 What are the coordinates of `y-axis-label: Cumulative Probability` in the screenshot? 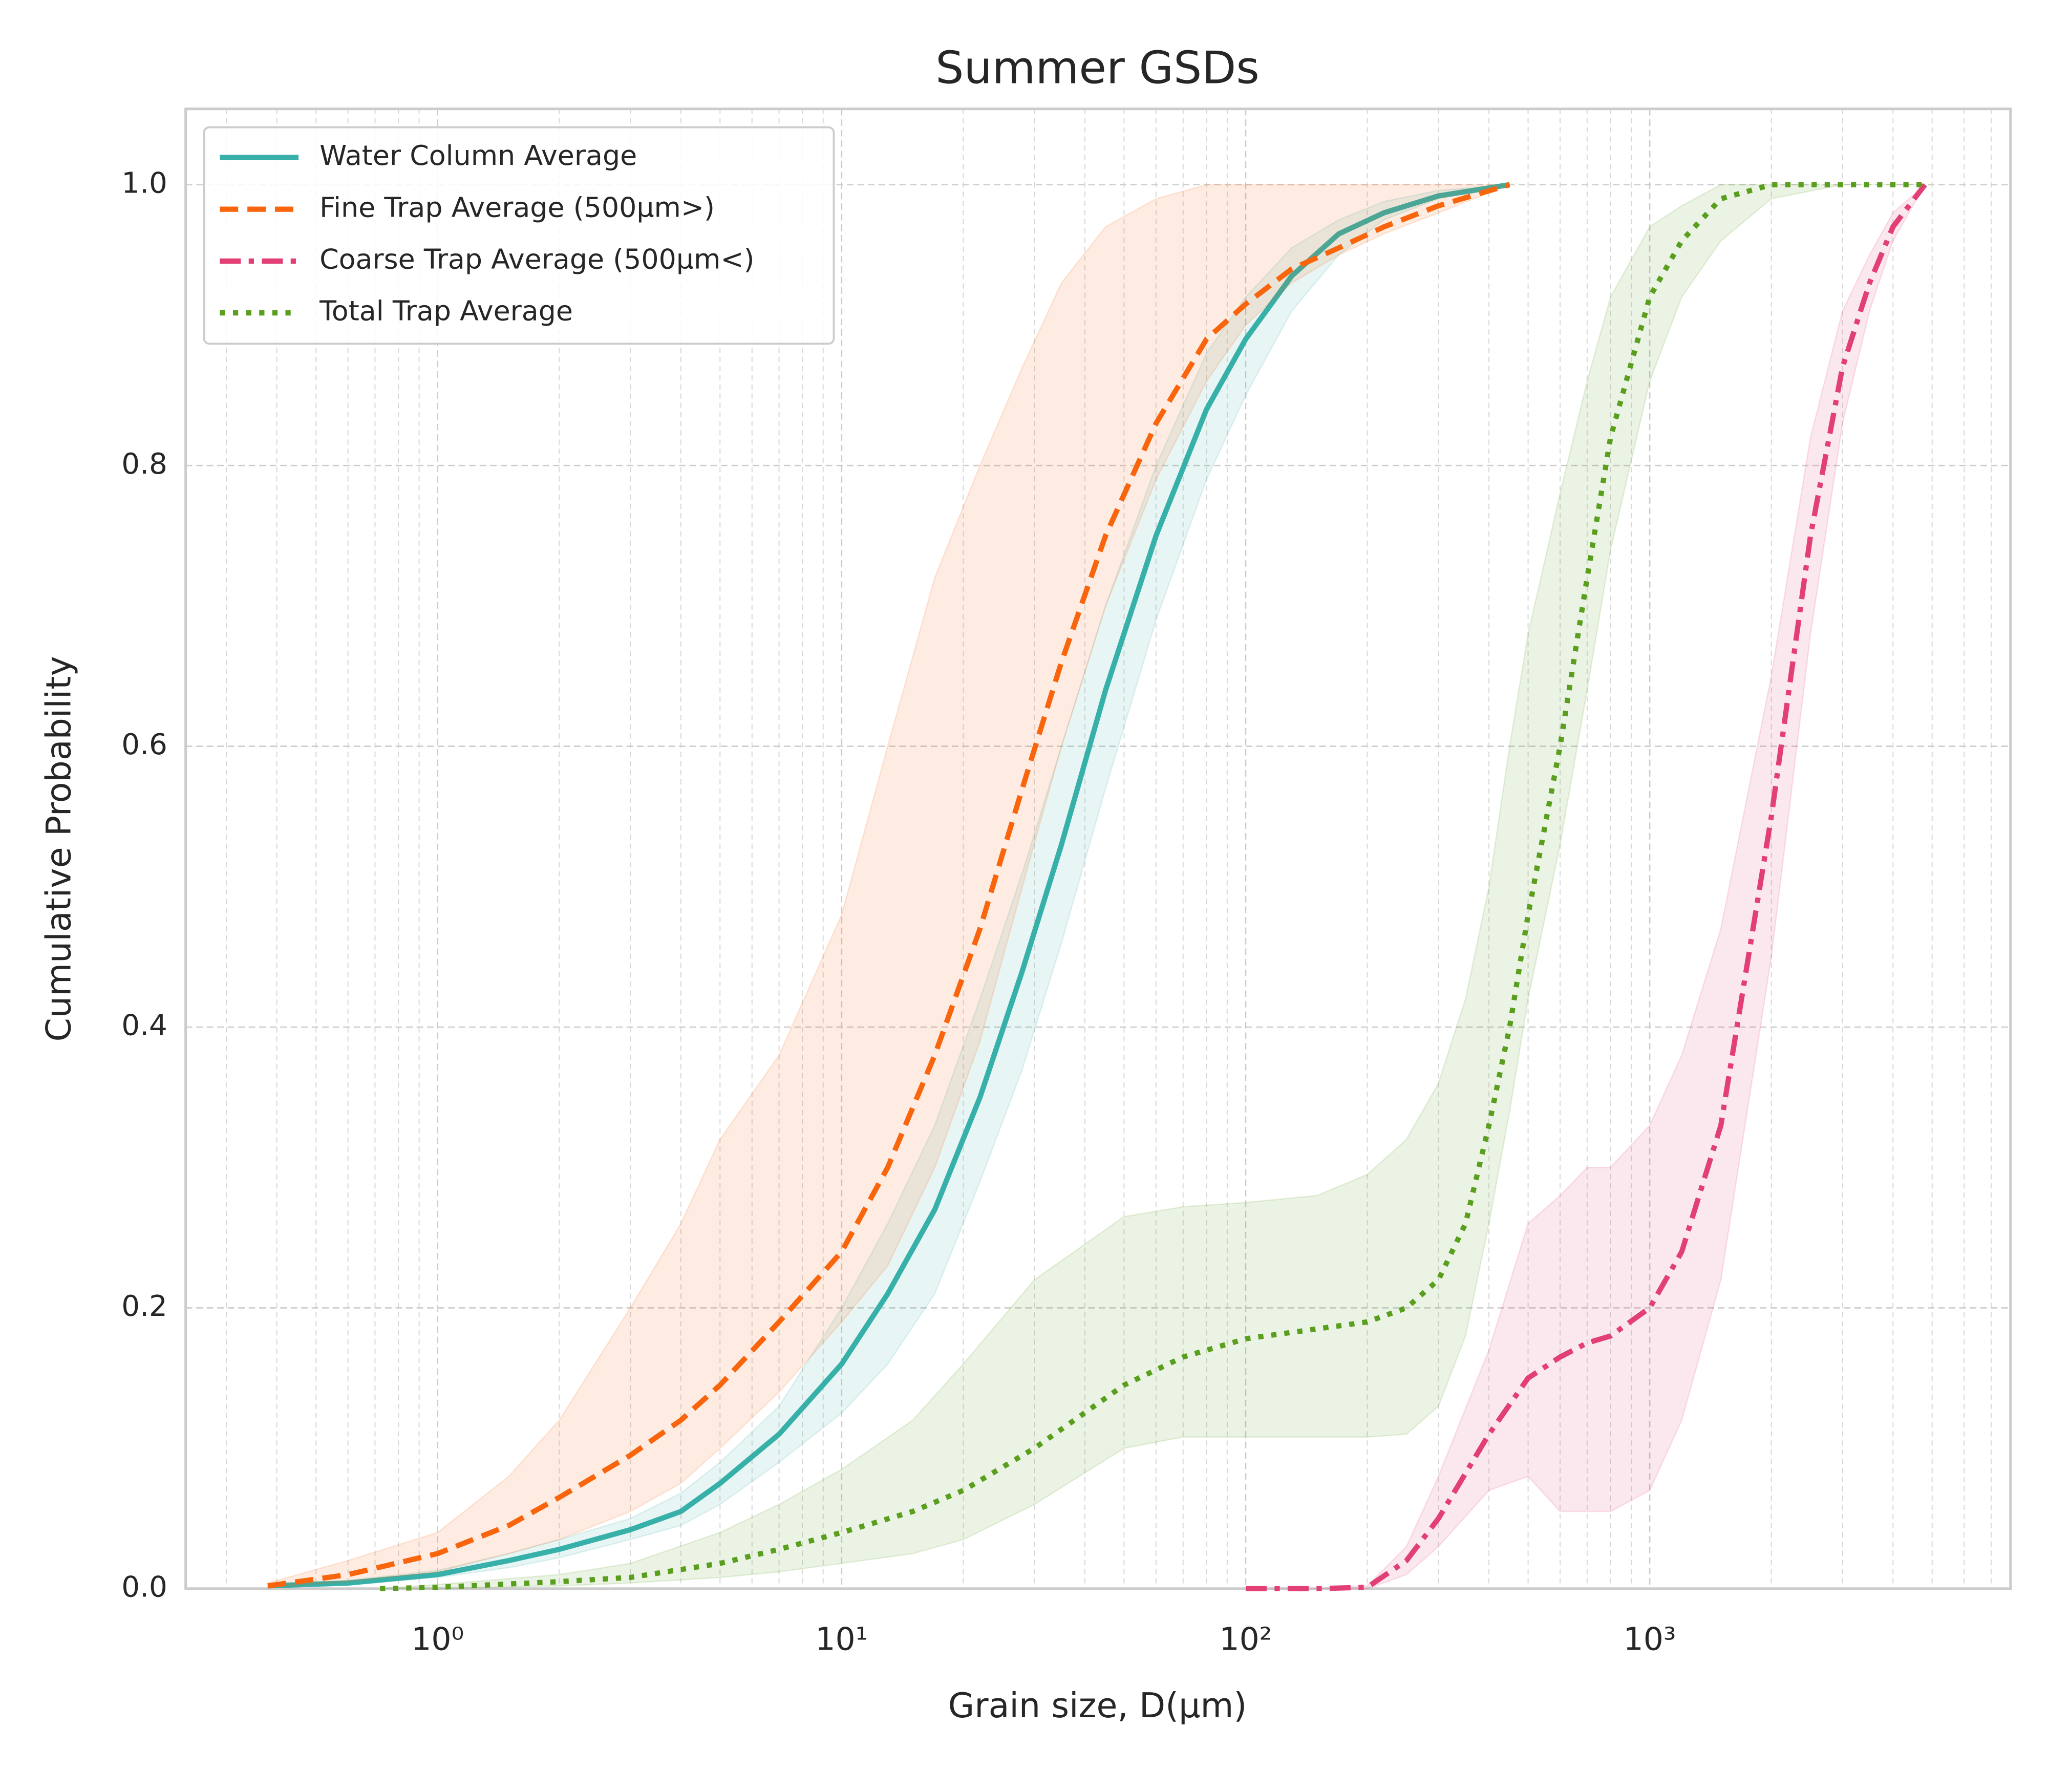 It's located at (58, 848).